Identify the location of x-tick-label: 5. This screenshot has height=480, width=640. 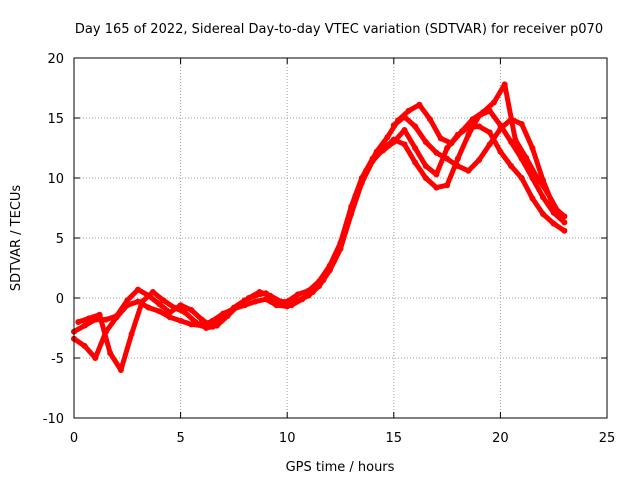
(180, 438).